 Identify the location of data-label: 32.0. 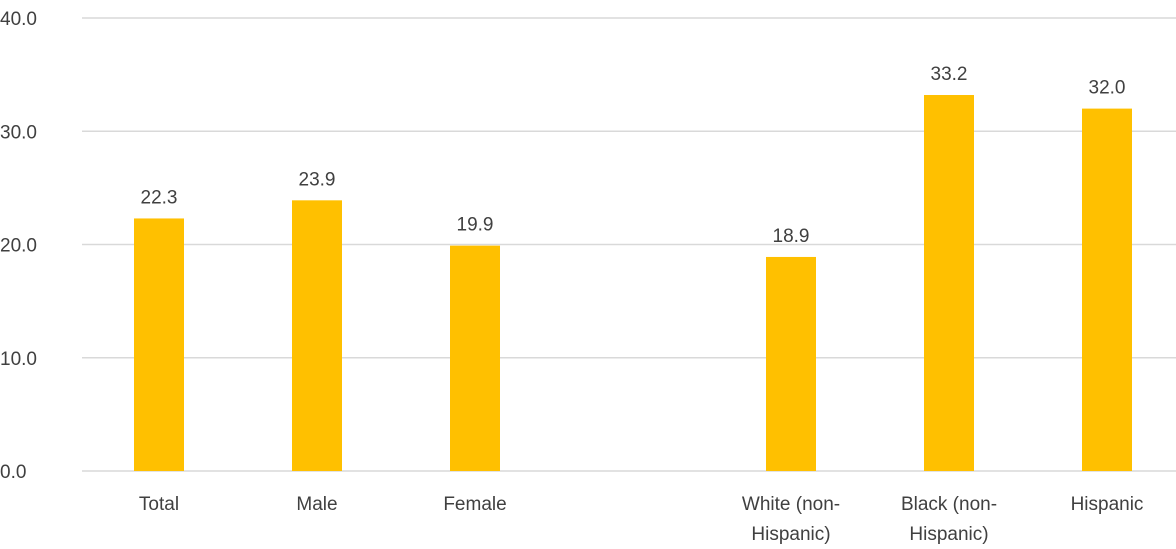
(1107, 88).